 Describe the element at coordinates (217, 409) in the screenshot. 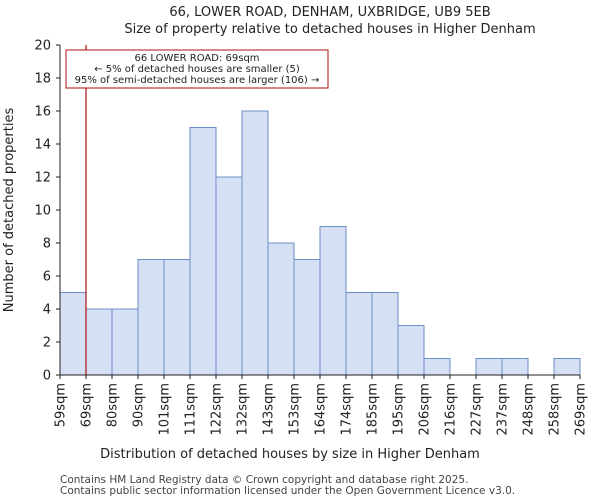

I see `x-tick-label: 122sqm` at that location.